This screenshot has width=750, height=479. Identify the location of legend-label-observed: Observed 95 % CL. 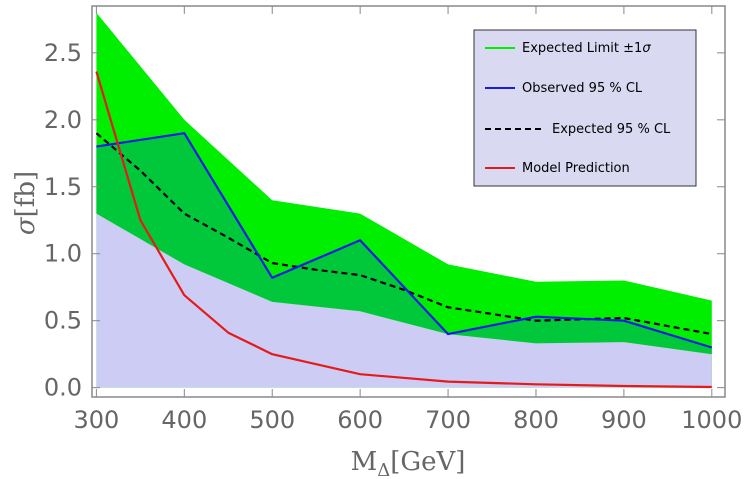
(582, 88).